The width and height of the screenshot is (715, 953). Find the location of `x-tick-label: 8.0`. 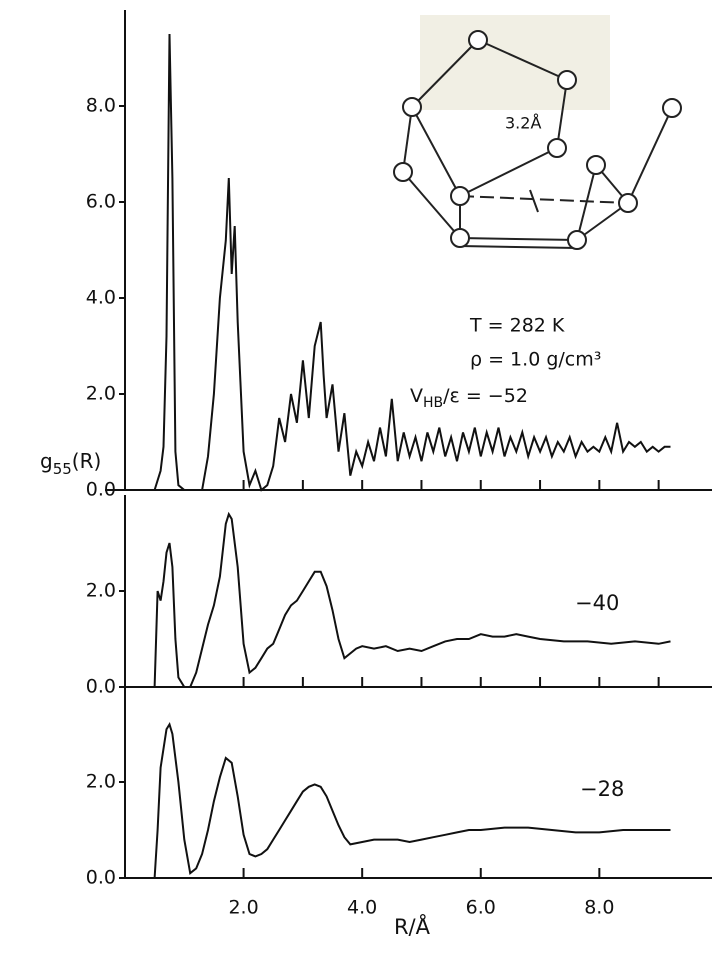

x-tick-label: 8.0 is located at coordinates (599, 908).